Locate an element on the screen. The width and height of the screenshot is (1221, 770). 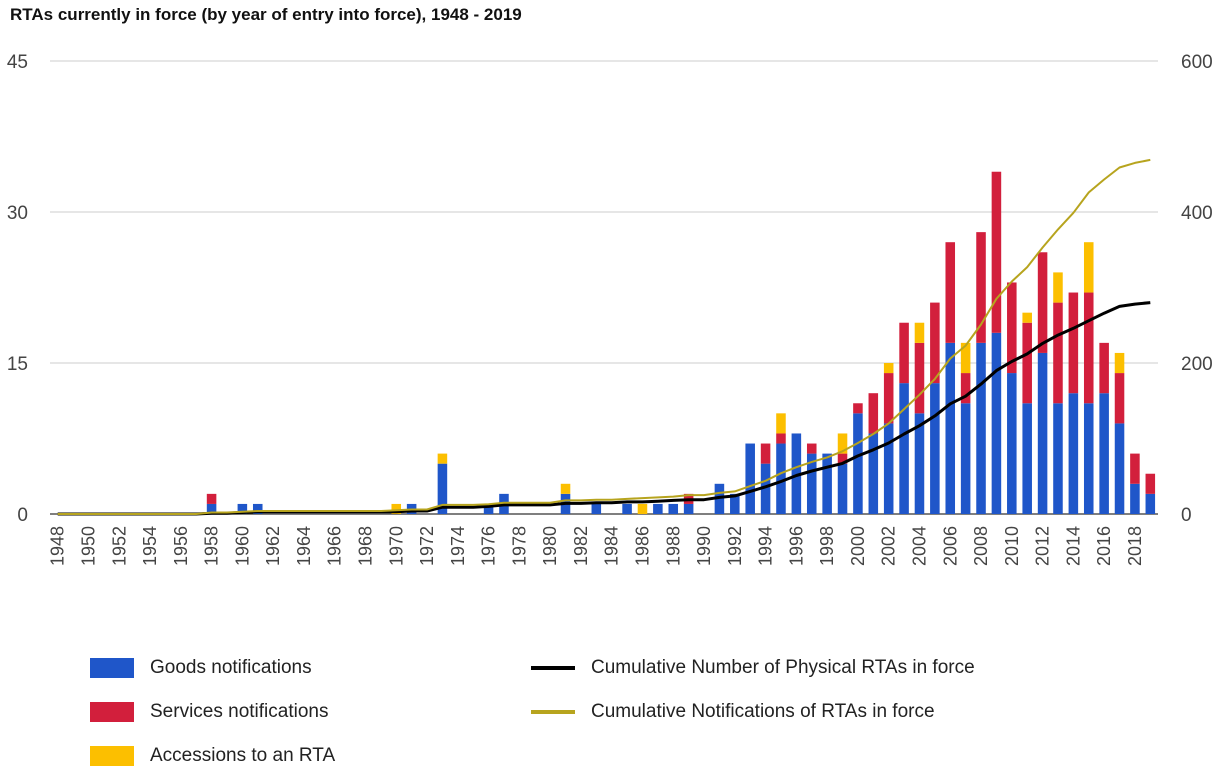
y-right-tick-label: 600 is located at coordinates (1197, 62).